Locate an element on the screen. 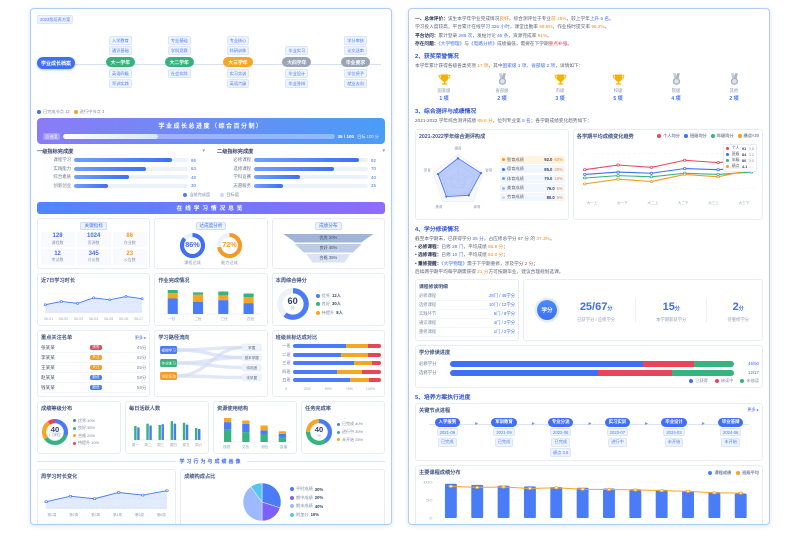 This screenshot has height=533, width=800. donut-center-label: 40% is located at coordinates (319, 432).